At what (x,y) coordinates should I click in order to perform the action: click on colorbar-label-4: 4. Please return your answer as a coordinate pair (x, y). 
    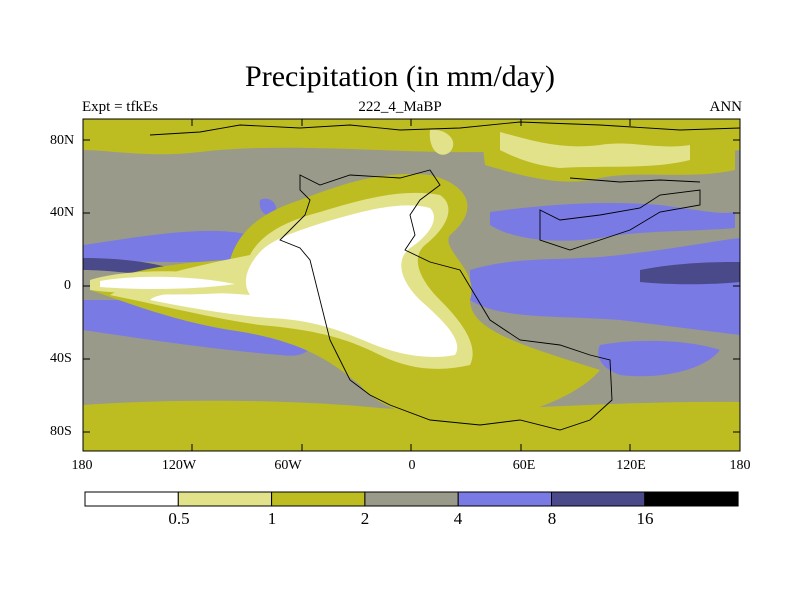
    Looking at the image, I should click on (458, 518).